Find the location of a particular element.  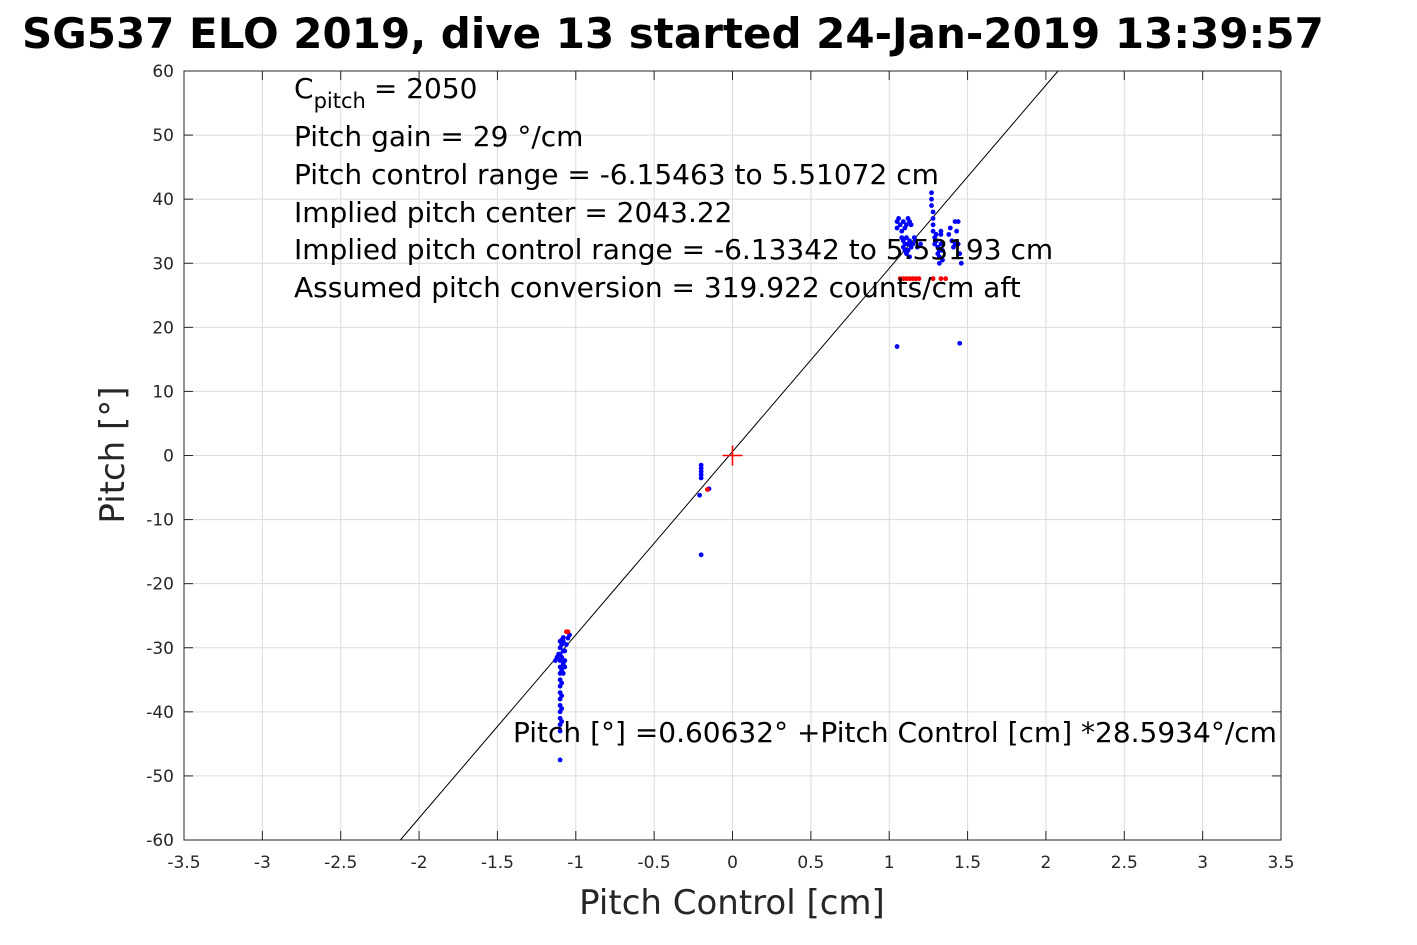

y-axis-label: Pitch [°] is located at coordinates (113, 454).